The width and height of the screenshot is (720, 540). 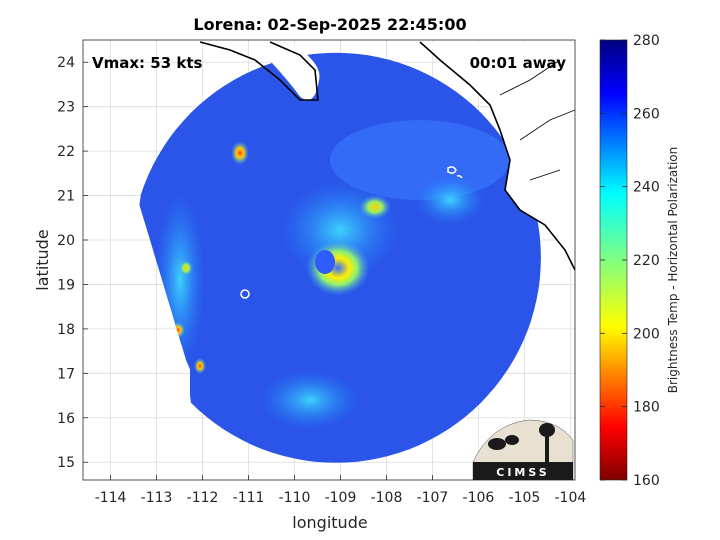 What do you see at coordinates (547, 446) in the screenshot?
I see `logo-tower` at bounding box center [547, 446].